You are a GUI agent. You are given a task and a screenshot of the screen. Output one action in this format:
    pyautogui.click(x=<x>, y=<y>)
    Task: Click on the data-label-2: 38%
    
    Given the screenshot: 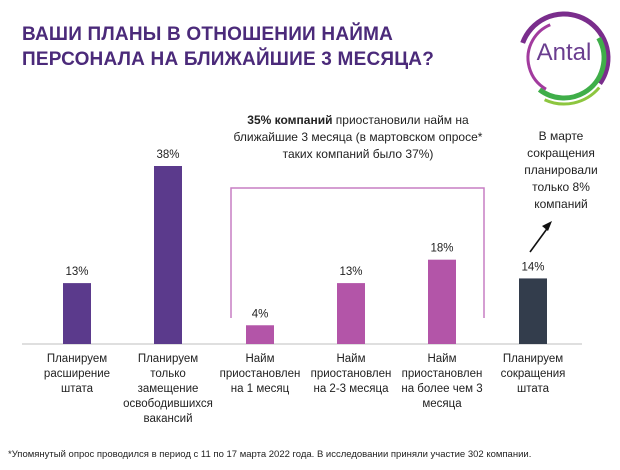 What is the action you would take?
    pyautogui.click(x=167, y=155)
    